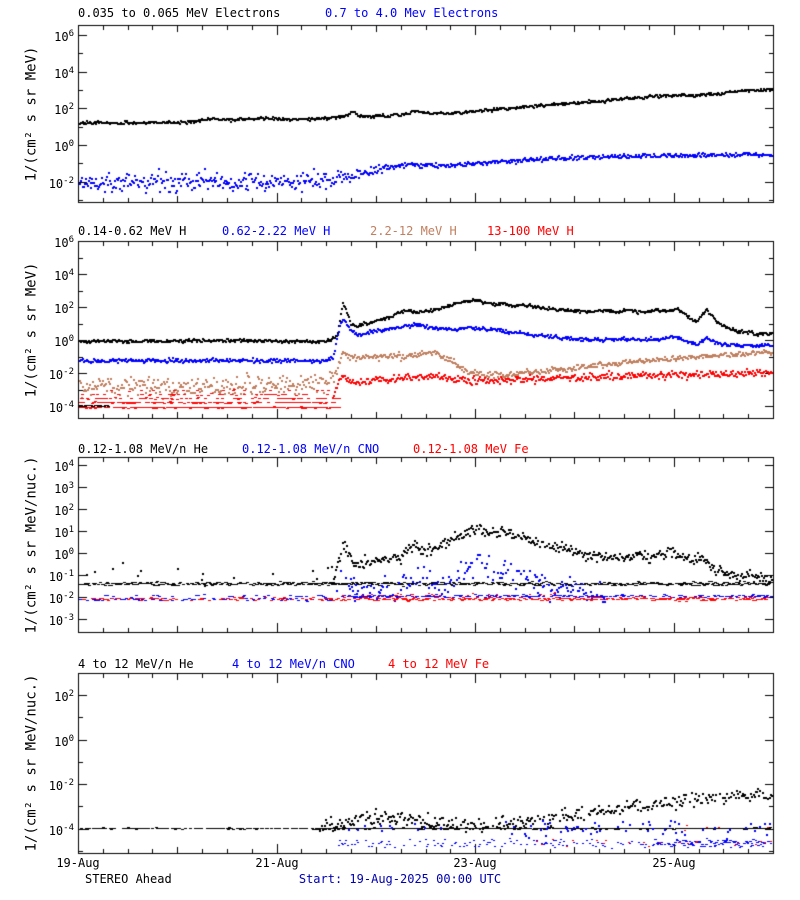 This screenshot has height=900, width=800. Describe the element at coordinates (61, 576) in the screenshot. I see `y-tick-label: 10-1` at that location.